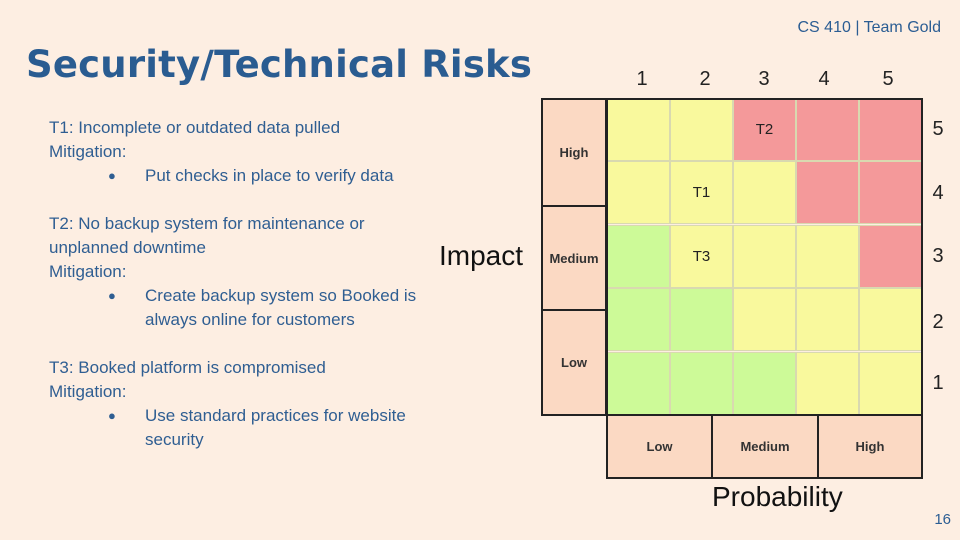 This screenshot has height=540, width=960. I want to click on column-number: 4, so click(824, 79).